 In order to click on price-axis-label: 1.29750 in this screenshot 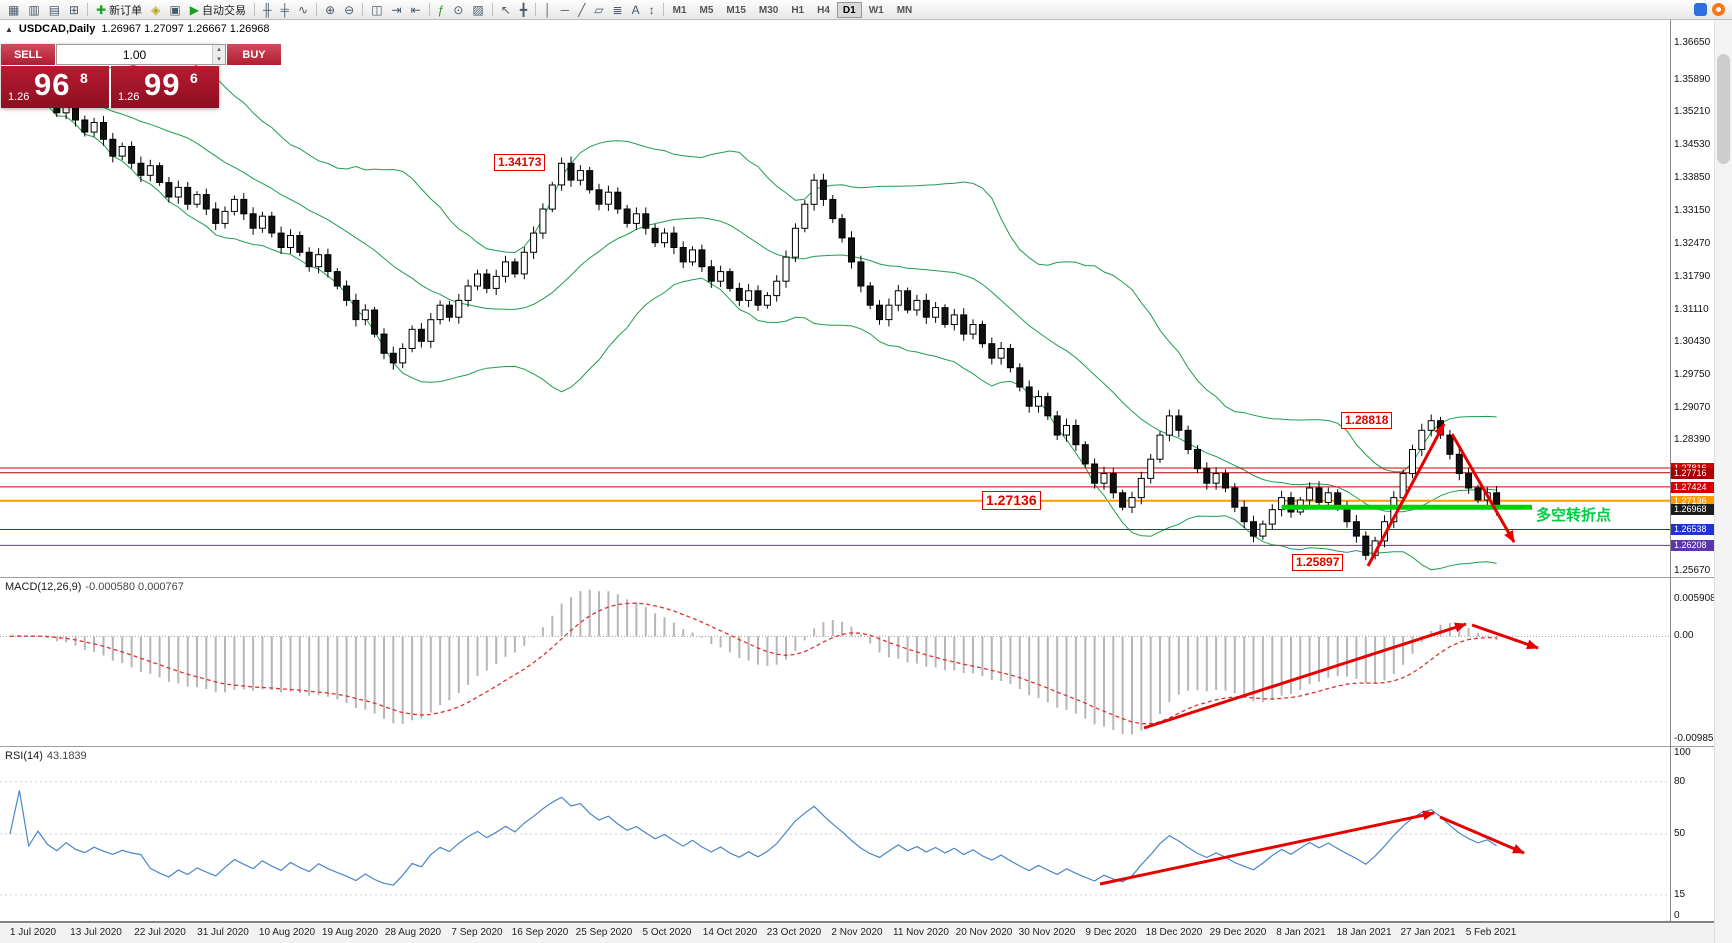, I will do `click(1692, 374)`.